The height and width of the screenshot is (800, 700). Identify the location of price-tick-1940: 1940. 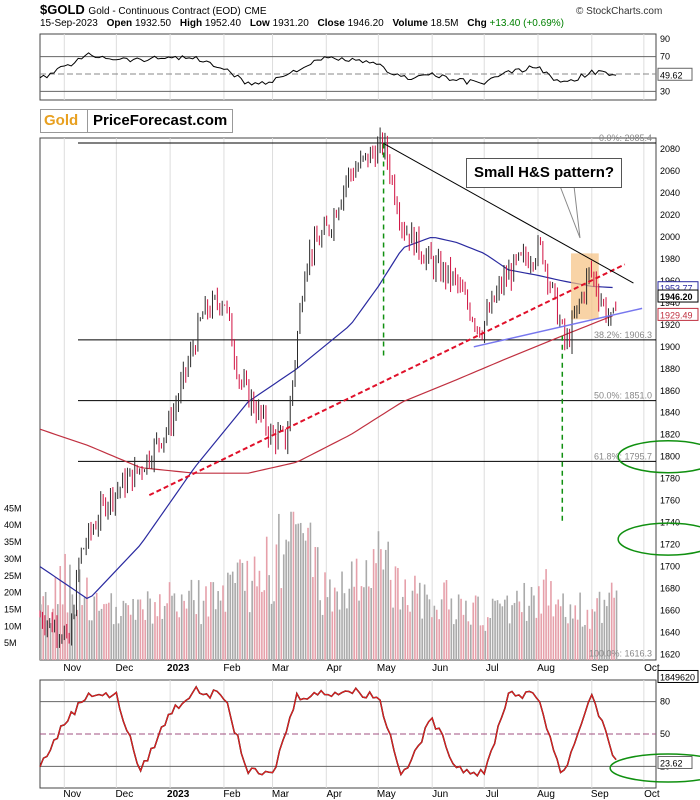
(670, 303).